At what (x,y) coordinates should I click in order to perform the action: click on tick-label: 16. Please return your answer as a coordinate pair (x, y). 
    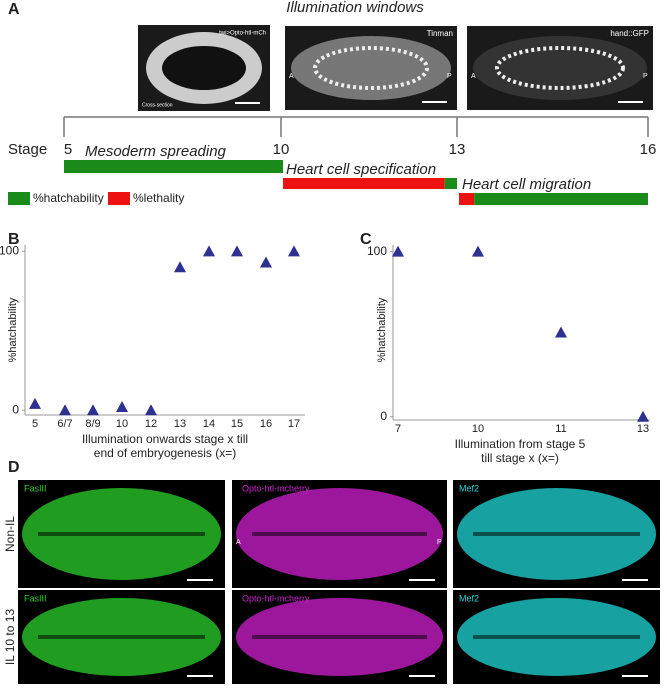
    Looking at the image, I should click on (648, 149).